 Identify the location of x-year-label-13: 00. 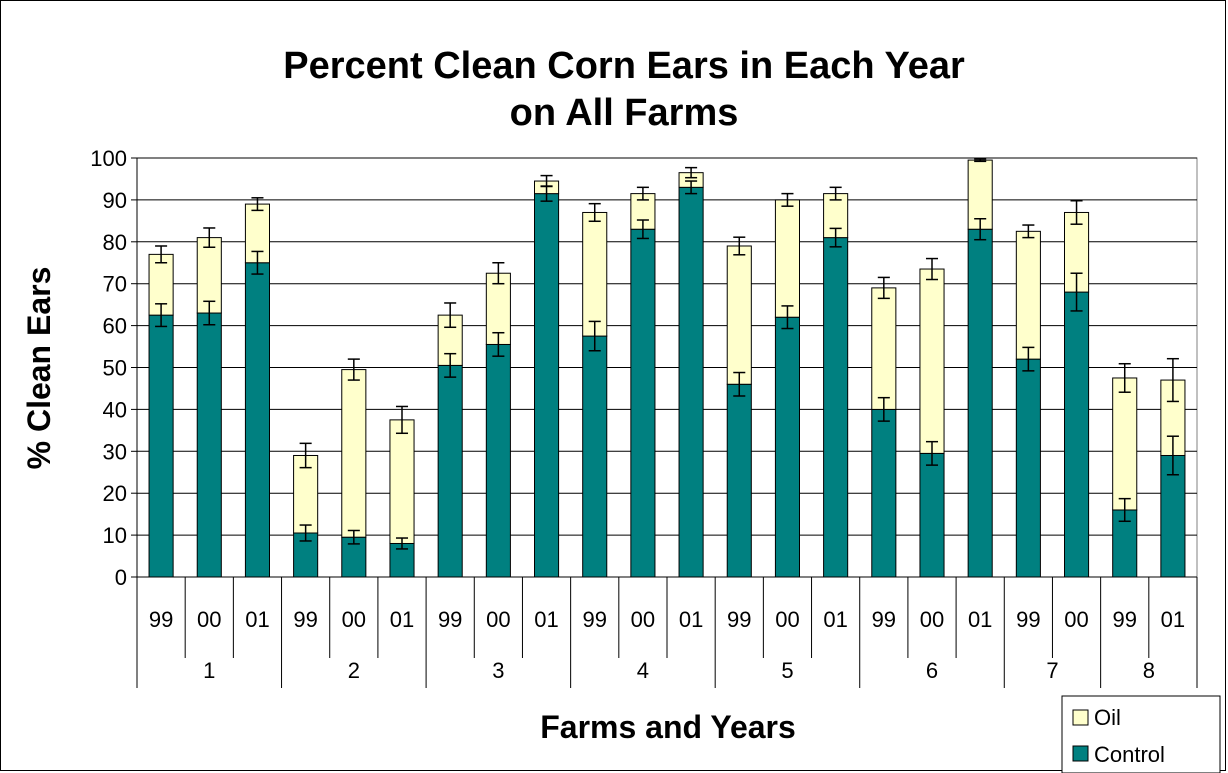
(787, 619).